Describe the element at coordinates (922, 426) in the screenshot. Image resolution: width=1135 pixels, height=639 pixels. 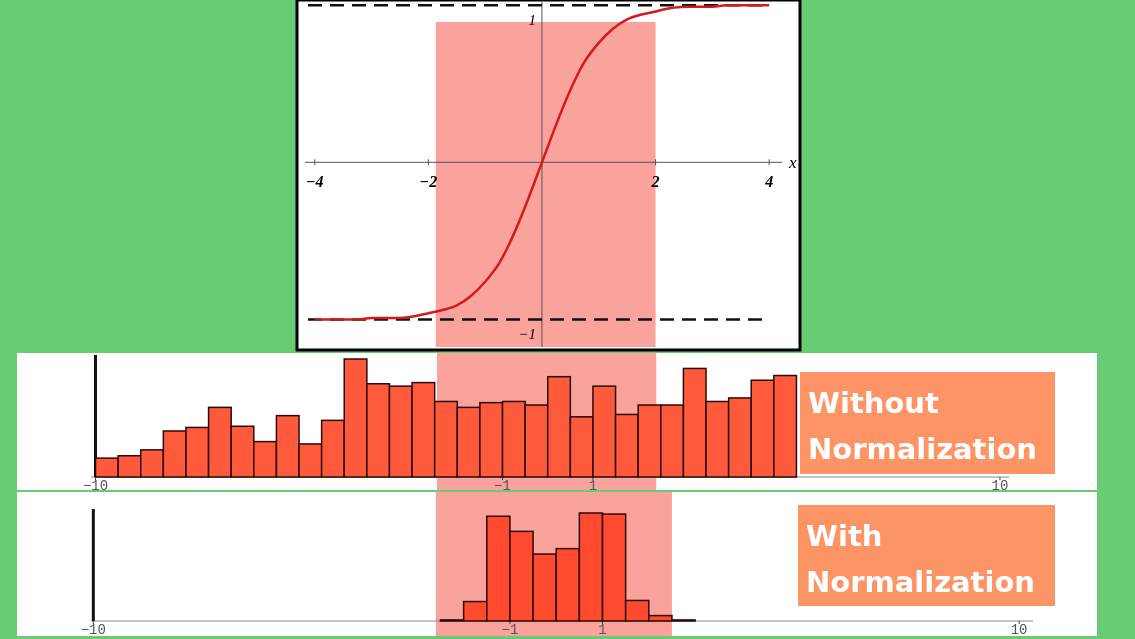
I see `annotation: Without Normalization` at that location.